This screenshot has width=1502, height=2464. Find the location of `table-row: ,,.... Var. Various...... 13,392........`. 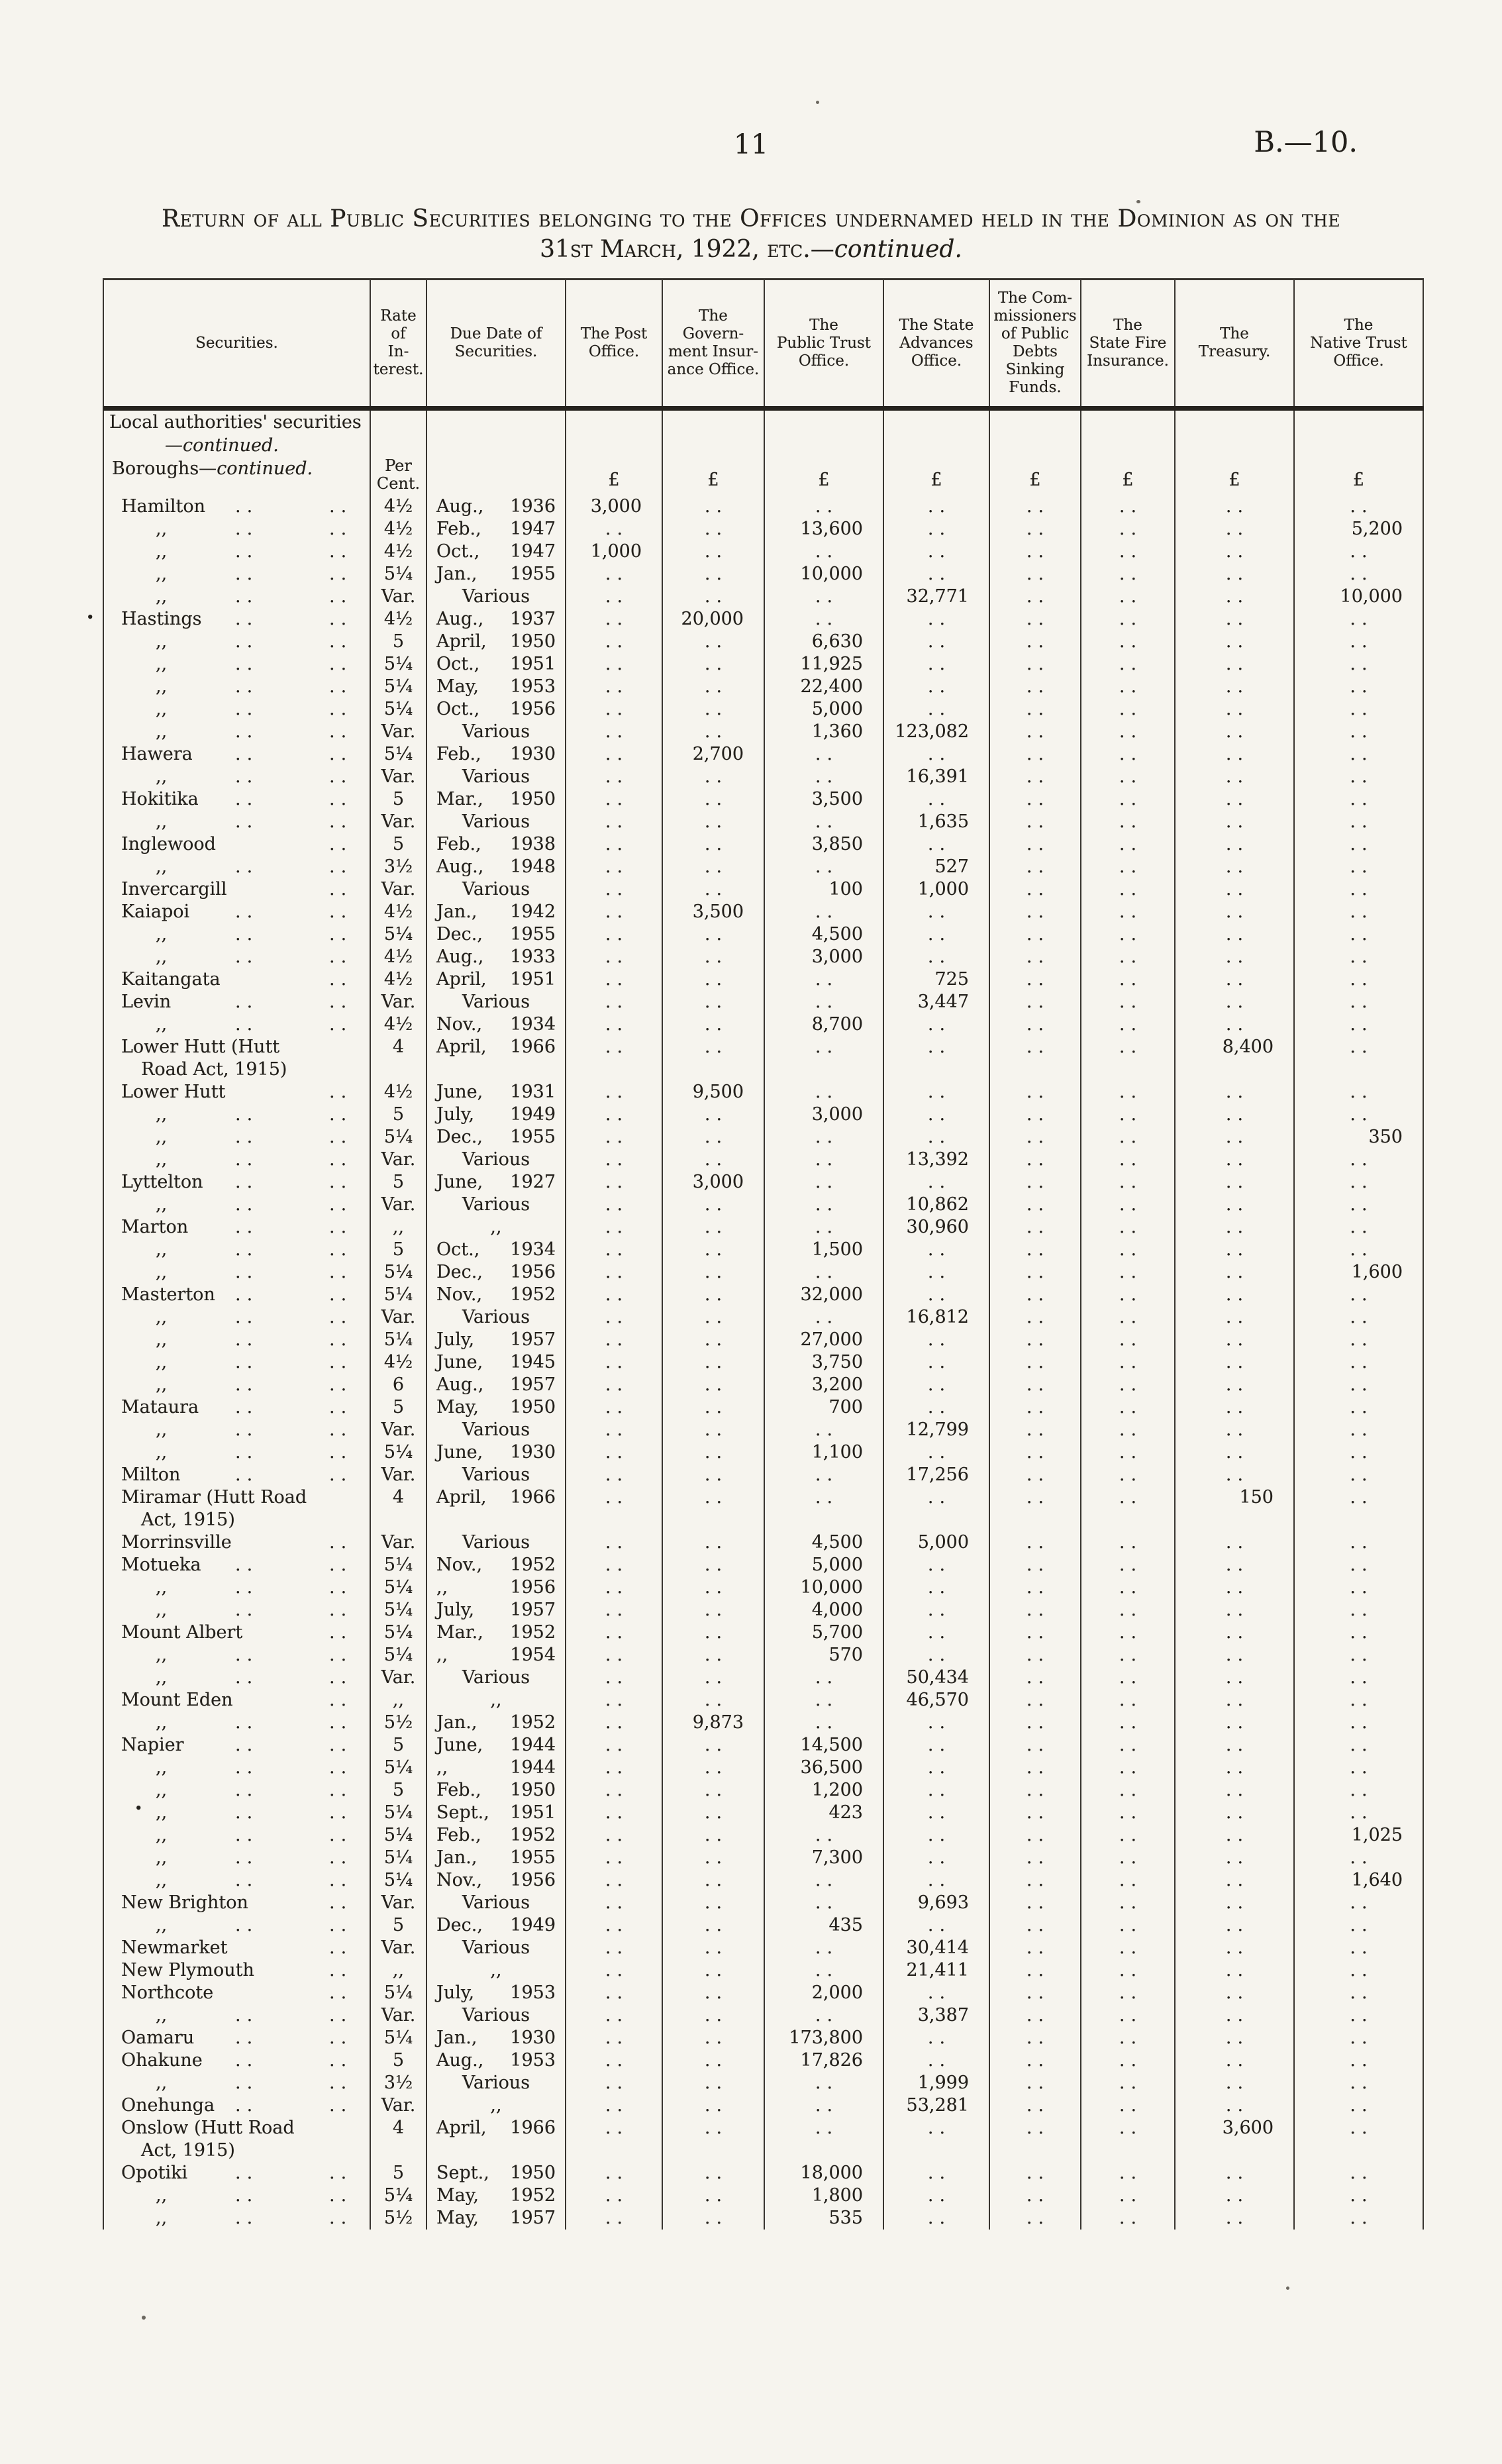

table-row: ,,.... Var. Various...... 13,392........ is located at coordinates (764, 1160).